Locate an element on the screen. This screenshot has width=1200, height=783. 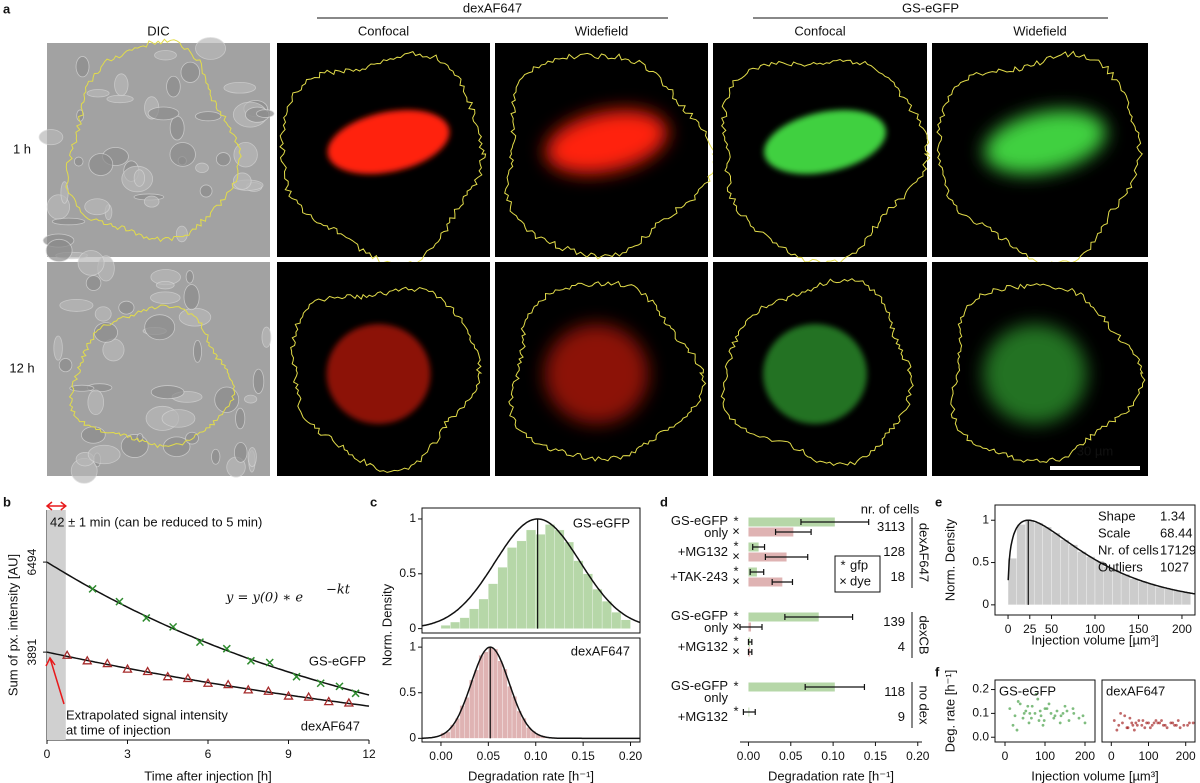
x-tick-label: 100 is located at coordinates (1148, 756).